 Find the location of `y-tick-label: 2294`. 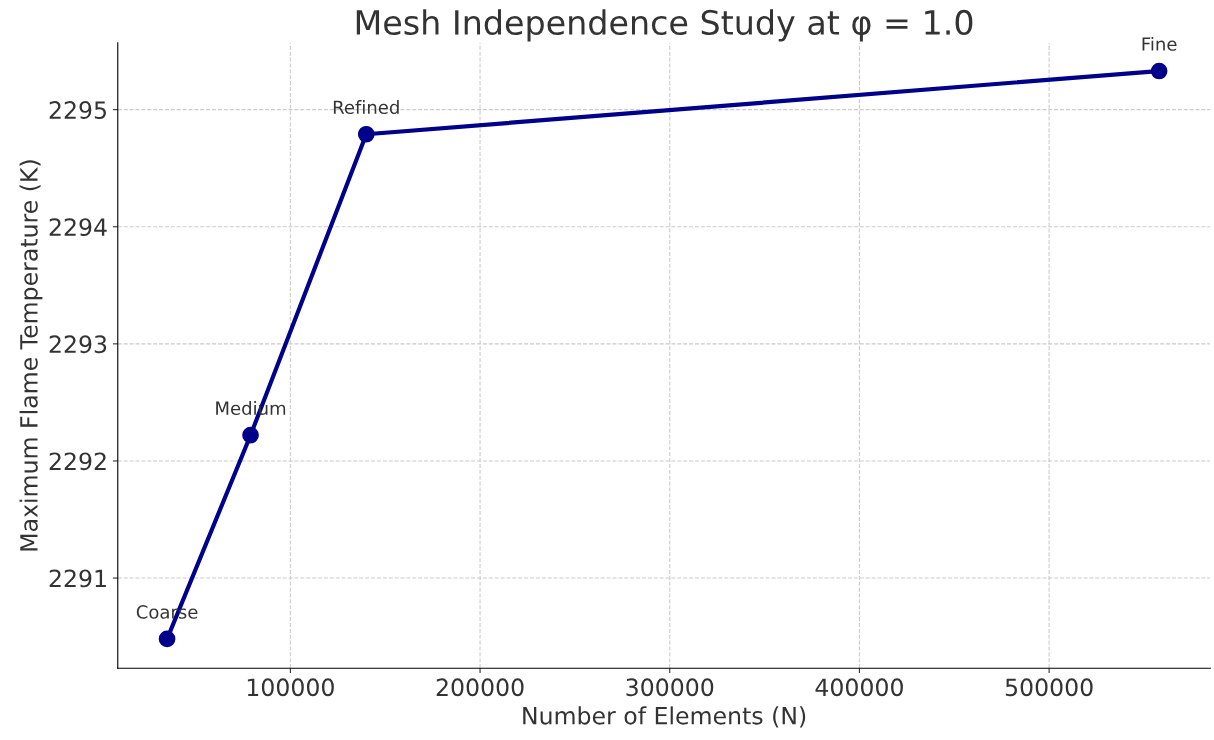

y-tick-label: 2294 is located at coordinates (78, 227).